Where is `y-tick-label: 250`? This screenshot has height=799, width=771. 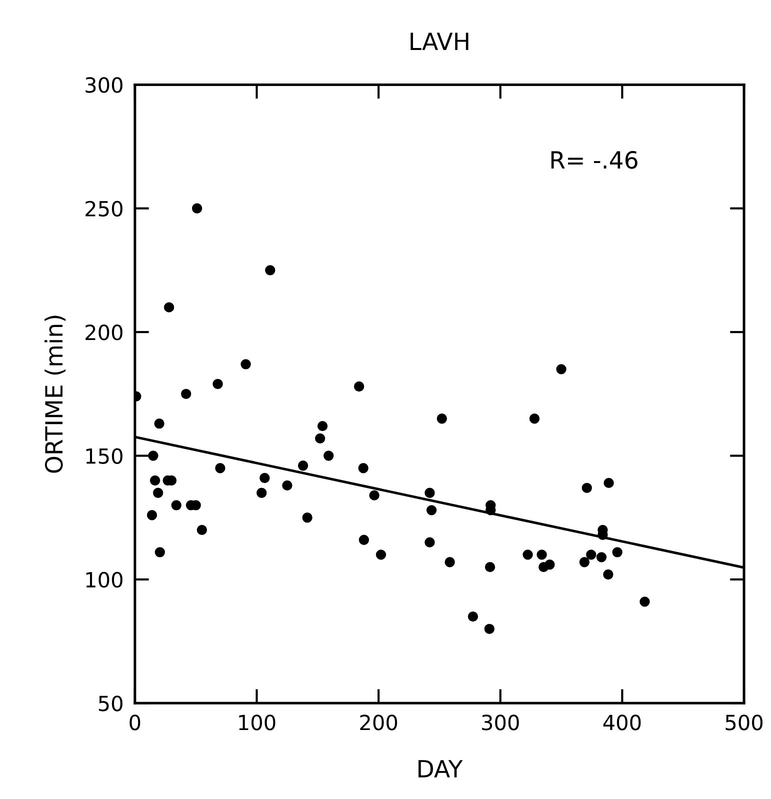
y-tick-label: 250 is located at coordinates (104, 208).